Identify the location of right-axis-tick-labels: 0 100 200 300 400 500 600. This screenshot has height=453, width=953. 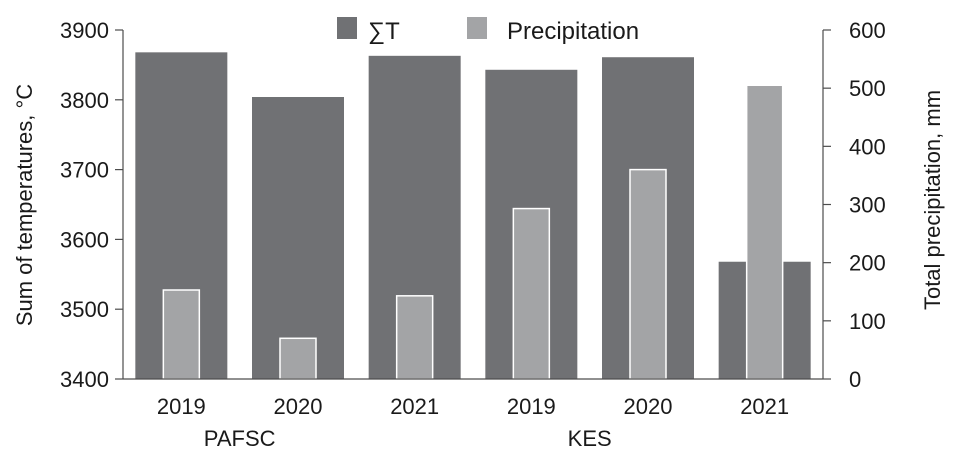
(867, 205).